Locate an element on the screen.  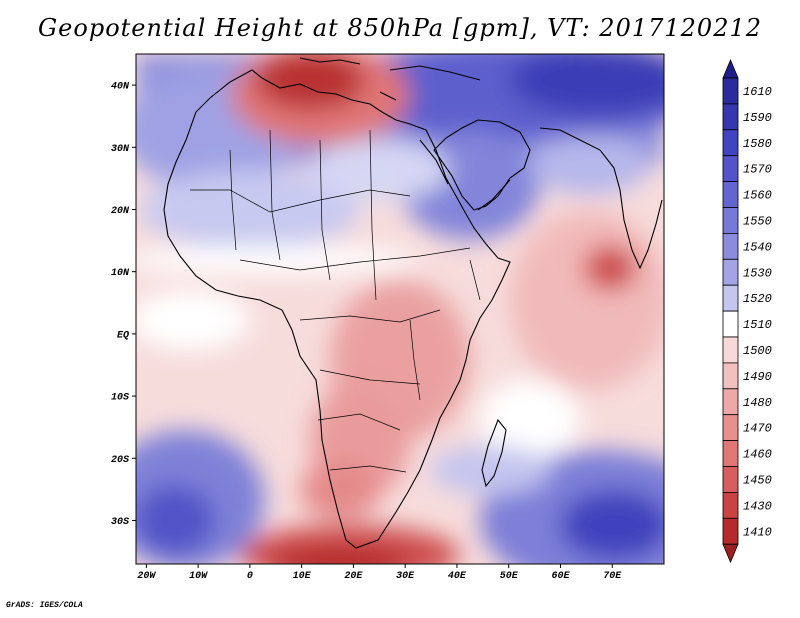
colorbar-label: 1560 is located at coordinates (757, 196).